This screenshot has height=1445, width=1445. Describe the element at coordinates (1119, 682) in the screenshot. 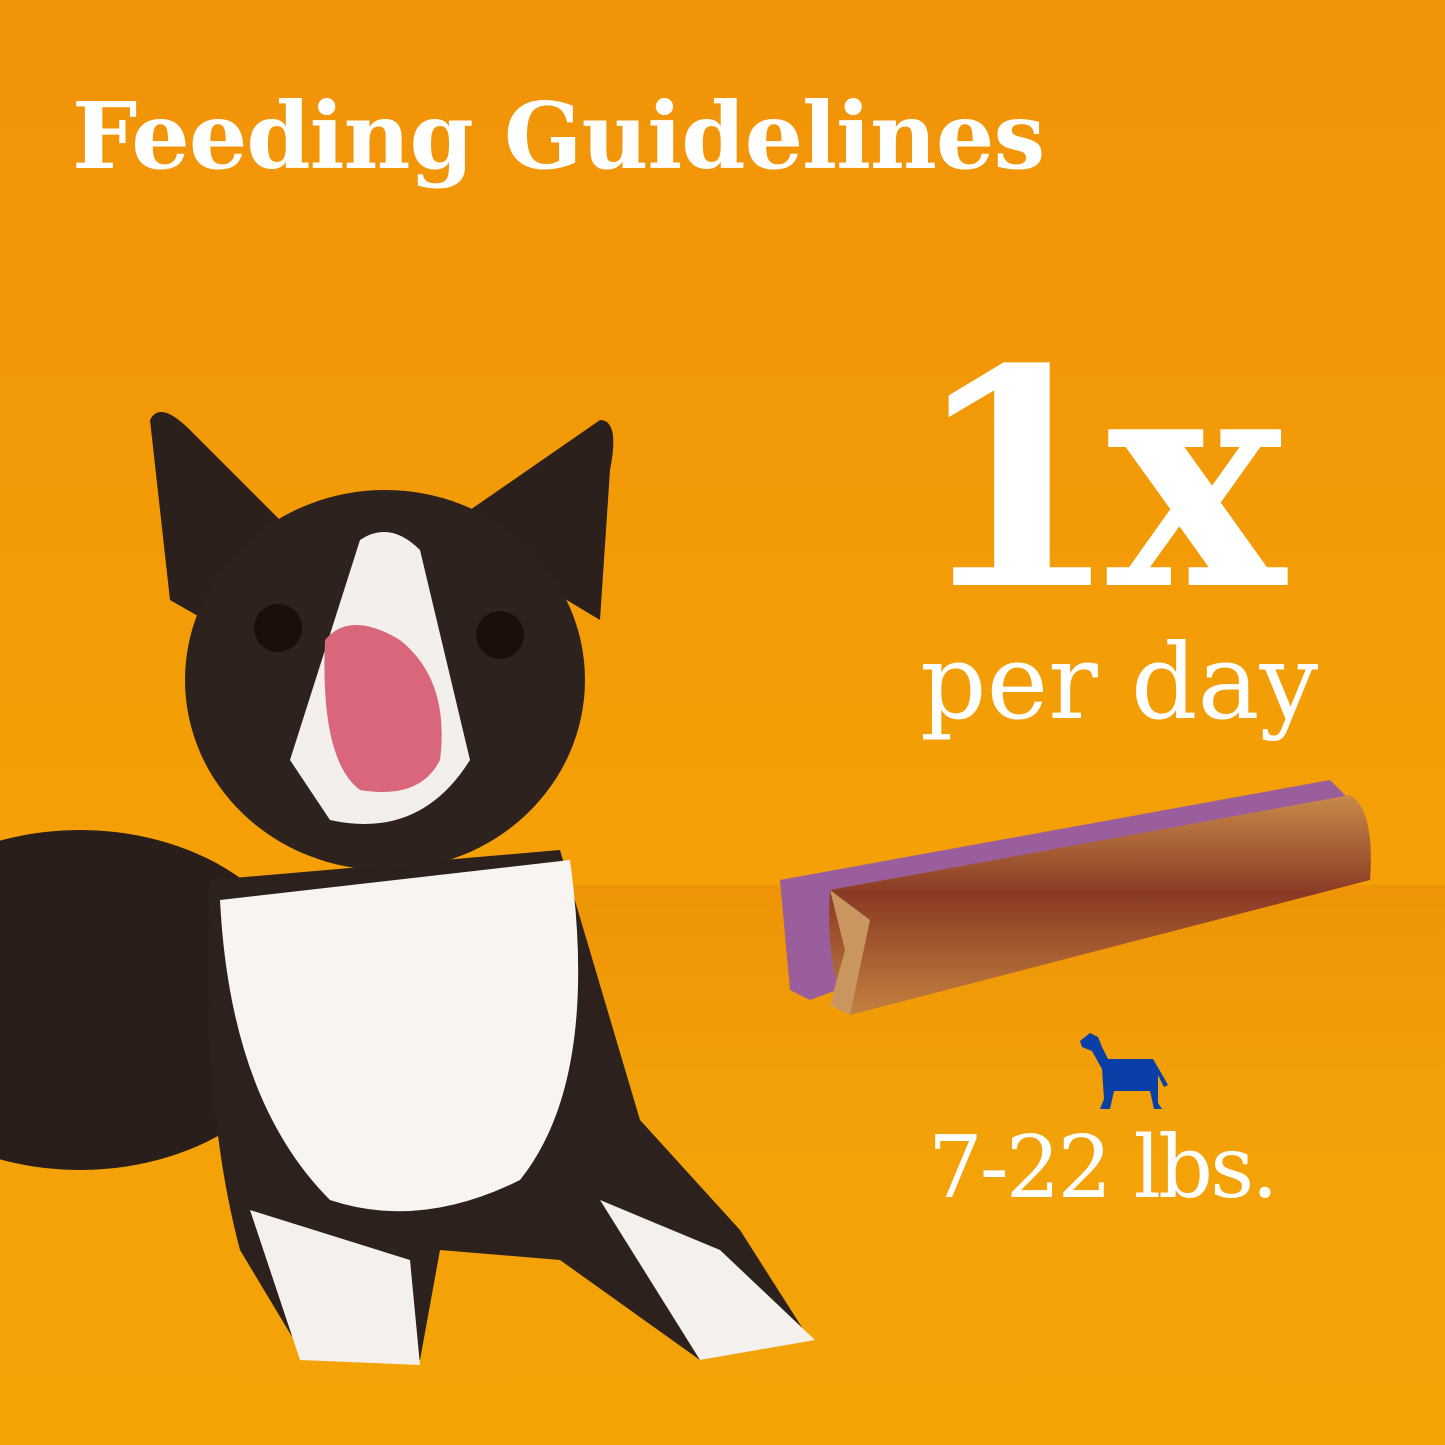

I see `frequency-unit: per day` at that location.